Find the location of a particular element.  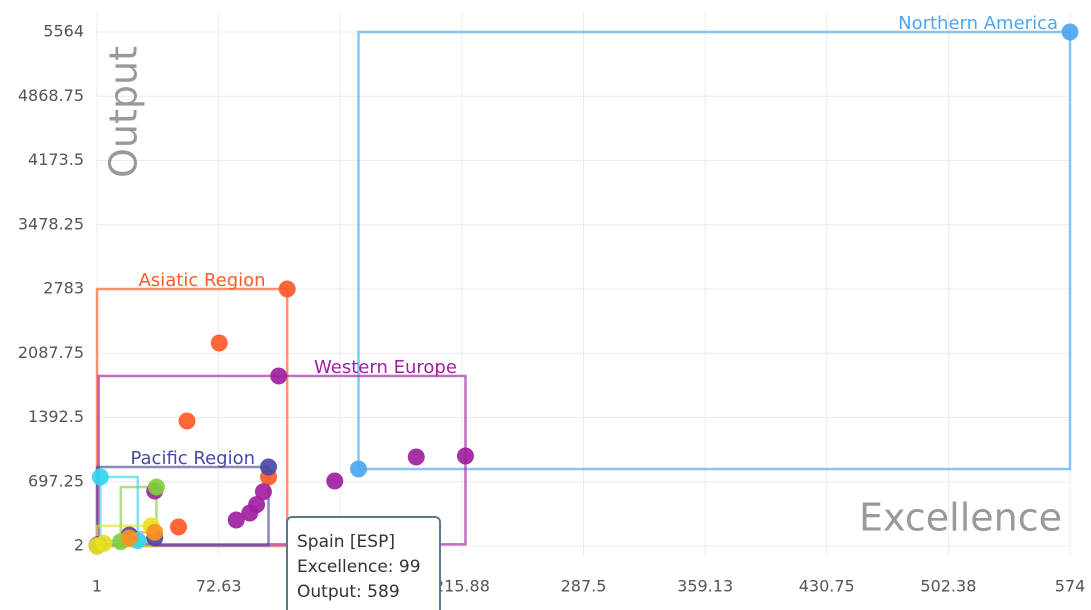

x-axis-title: Excellence is located at coordinates (960, 518).